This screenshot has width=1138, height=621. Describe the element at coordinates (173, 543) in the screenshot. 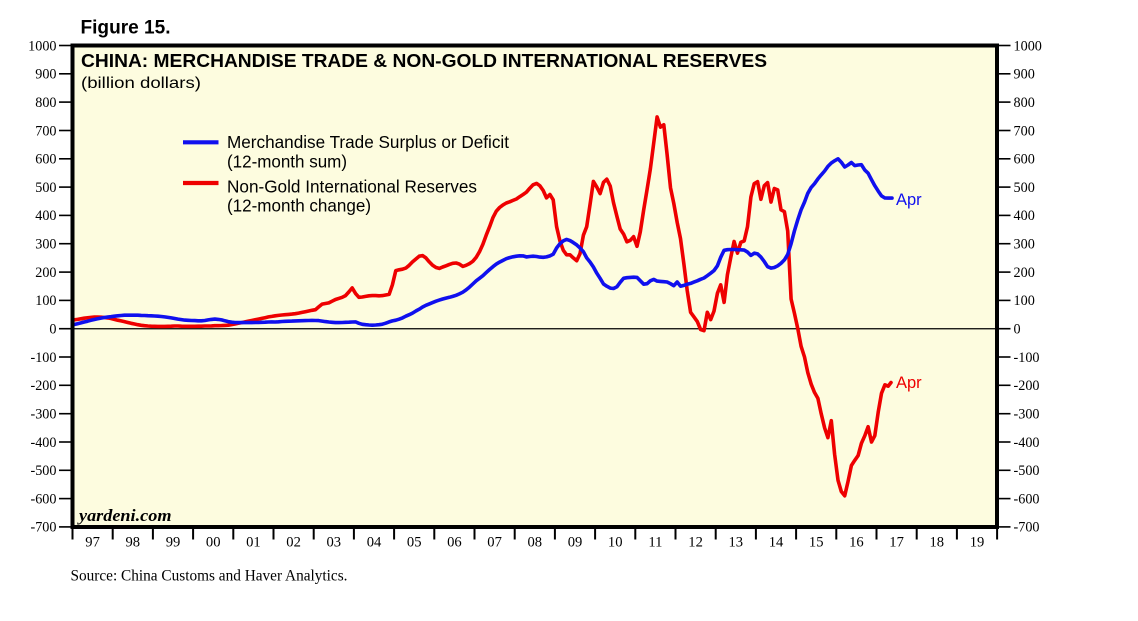

I see `svg-text: 99` at that location.